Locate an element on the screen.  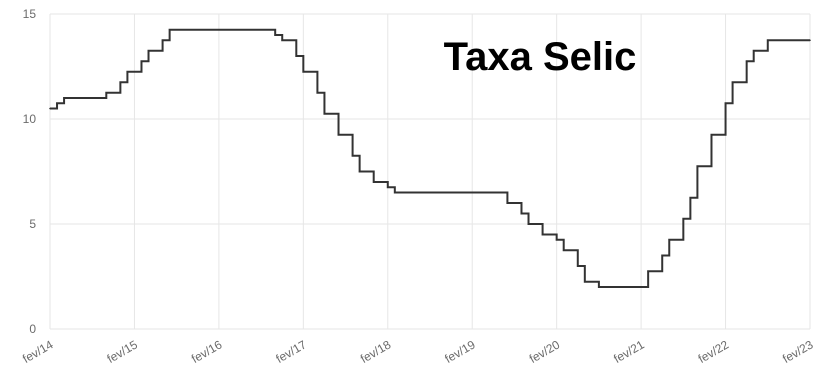
y-tick-label: 15 is located at coordinates (30, 14).